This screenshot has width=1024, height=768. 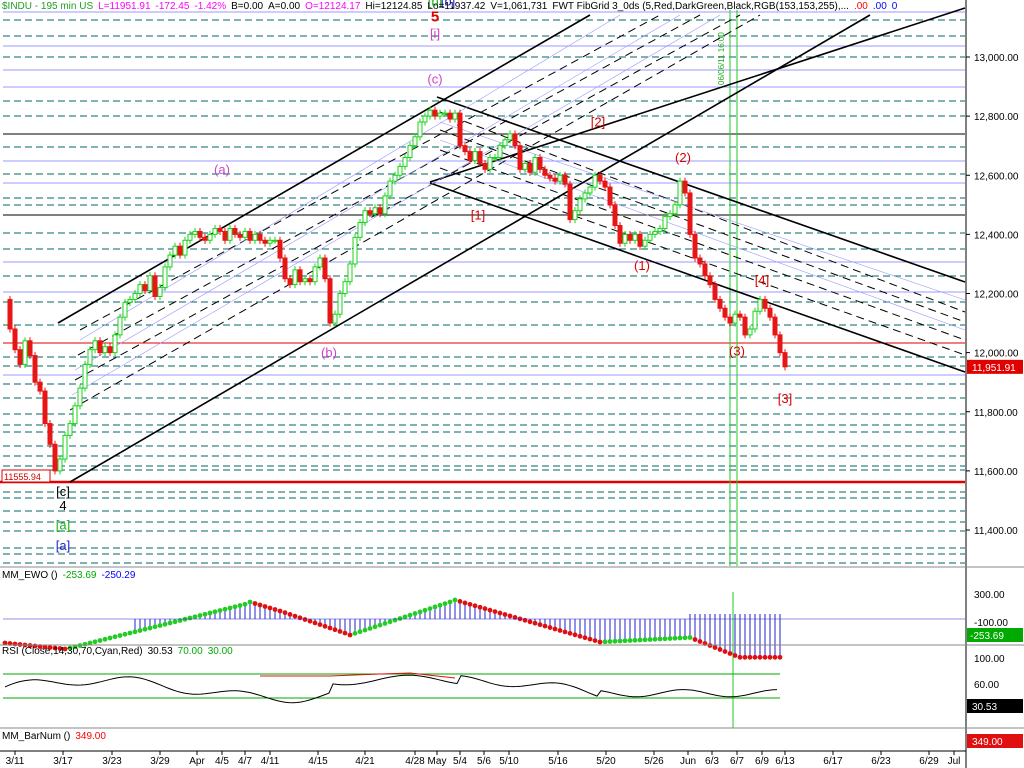 I want to click on ewo-value-box, so click(x=995, y=635).